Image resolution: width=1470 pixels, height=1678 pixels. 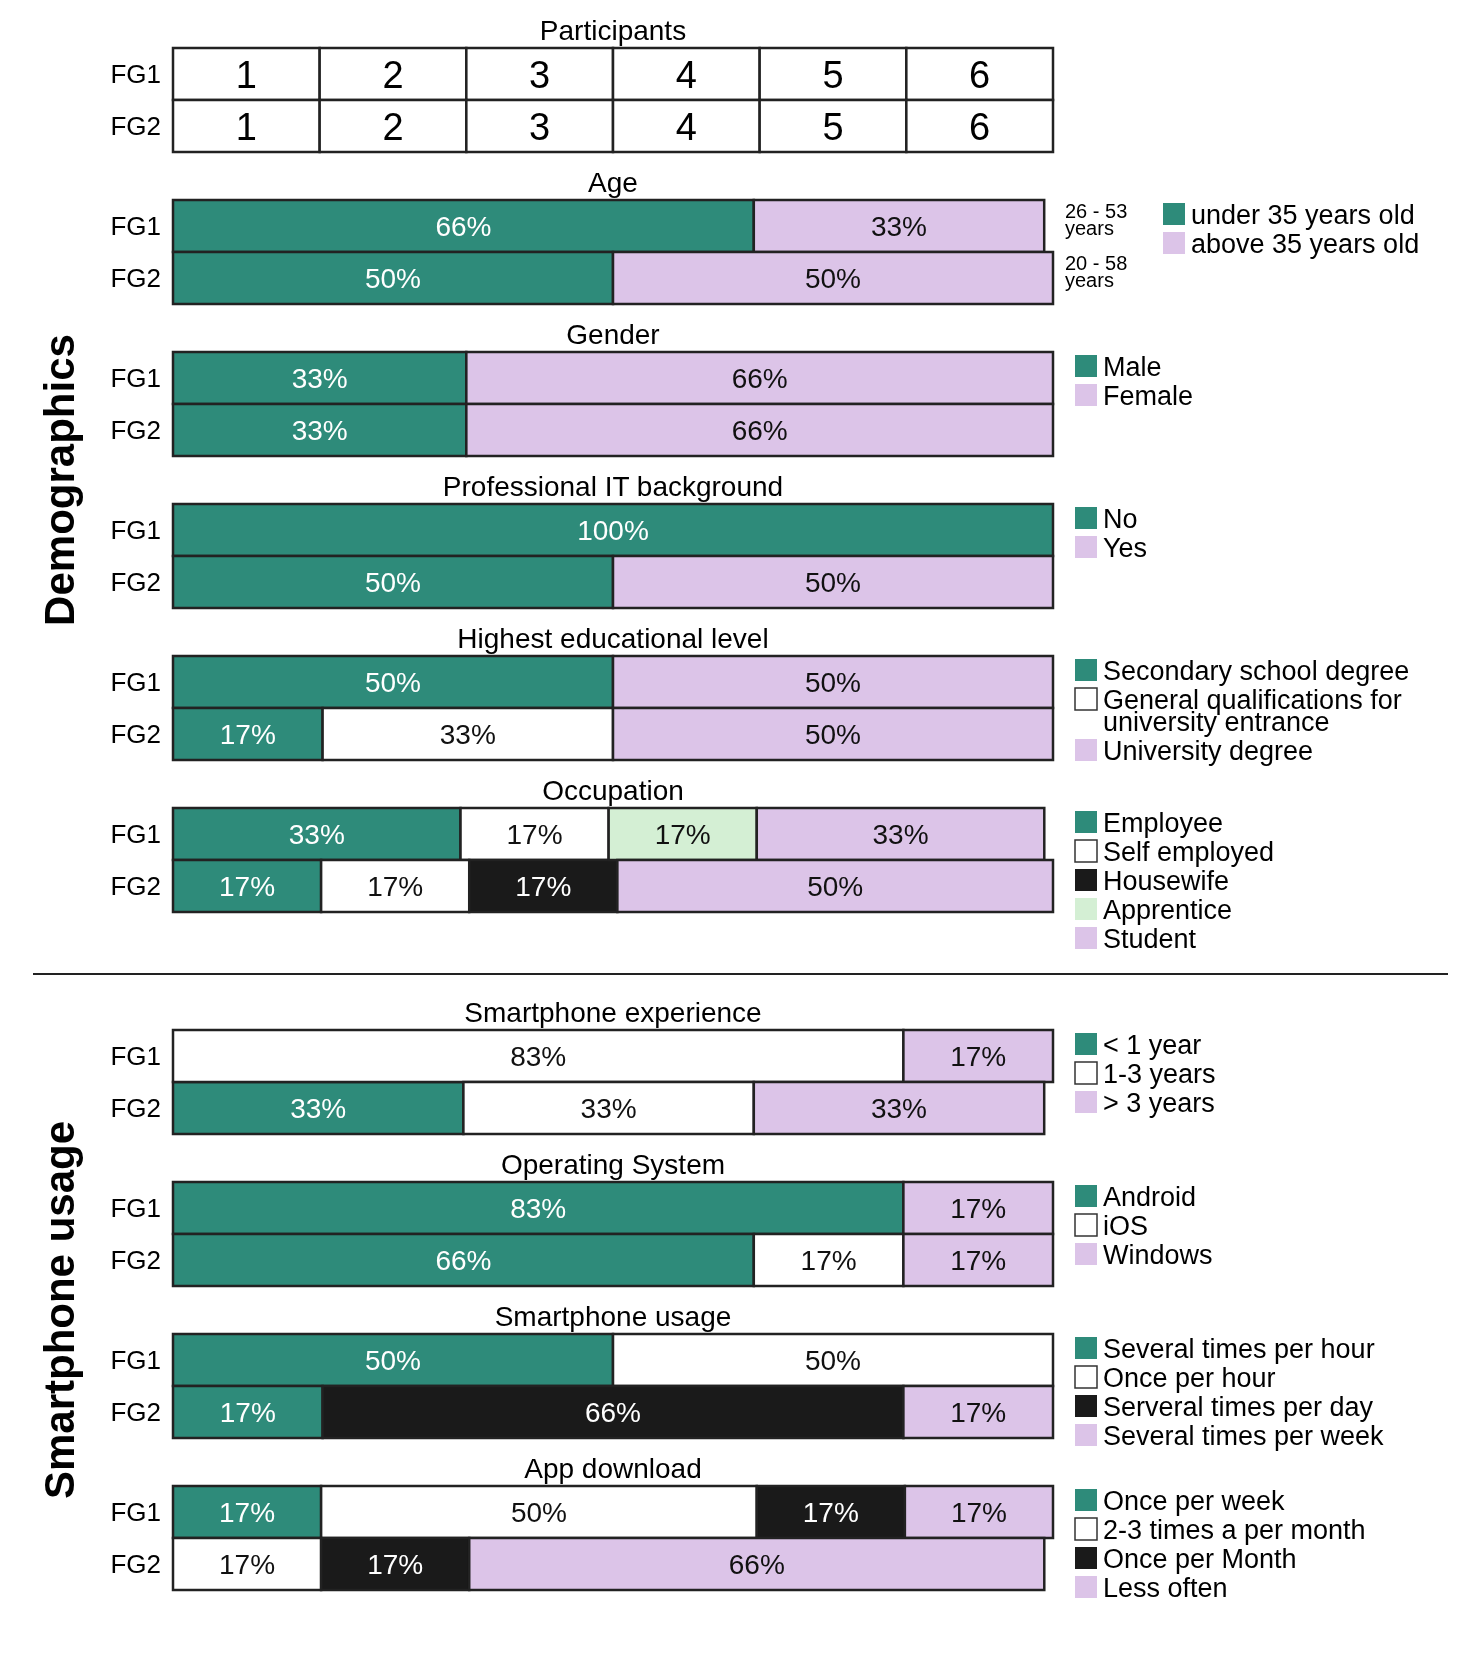 I want to click on legend-label: Yes, so click(x=1125, y=547).